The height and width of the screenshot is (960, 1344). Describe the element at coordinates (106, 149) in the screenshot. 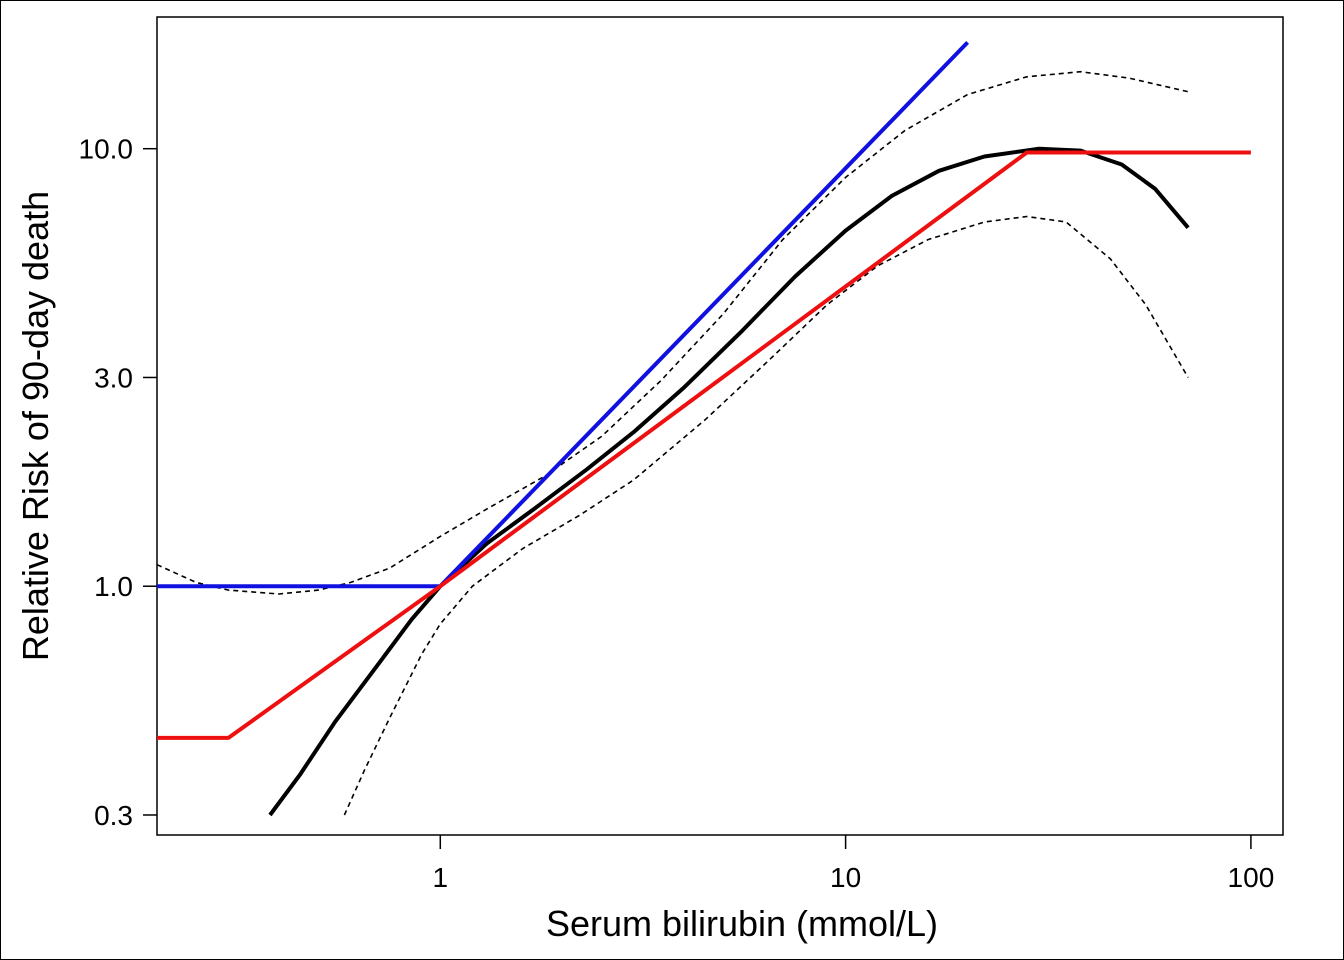

I see `y-tick-label: 10.0` at that location.